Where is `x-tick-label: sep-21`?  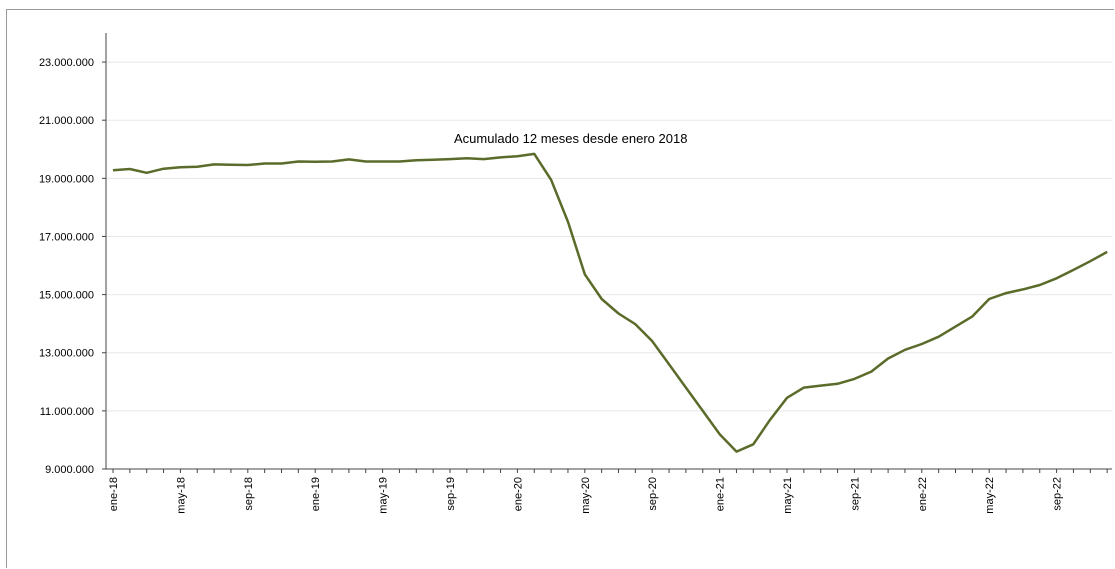
x-tick-label: sep-21 is located at coordinates (855, 494).